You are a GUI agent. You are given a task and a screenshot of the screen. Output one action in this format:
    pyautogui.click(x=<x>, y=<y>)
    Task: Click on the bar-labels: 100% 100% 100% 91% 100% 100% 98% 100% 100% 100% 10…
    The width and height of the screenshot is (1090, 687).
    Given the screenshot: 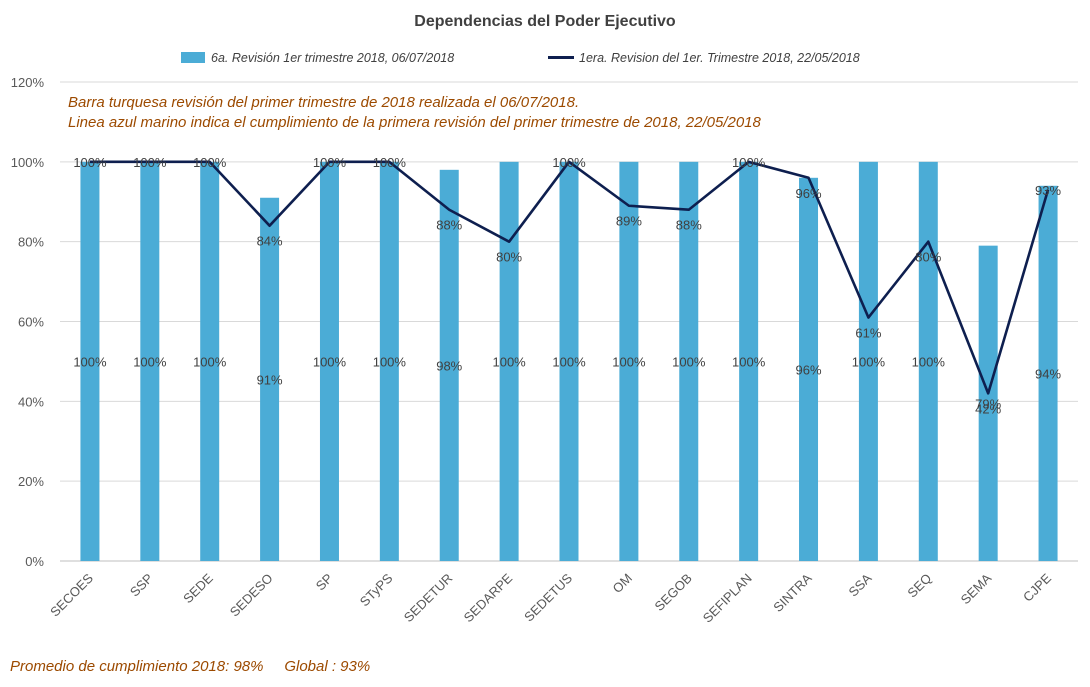 What is the action you would take?
    pyautogui.click(x=567, y=382)
    